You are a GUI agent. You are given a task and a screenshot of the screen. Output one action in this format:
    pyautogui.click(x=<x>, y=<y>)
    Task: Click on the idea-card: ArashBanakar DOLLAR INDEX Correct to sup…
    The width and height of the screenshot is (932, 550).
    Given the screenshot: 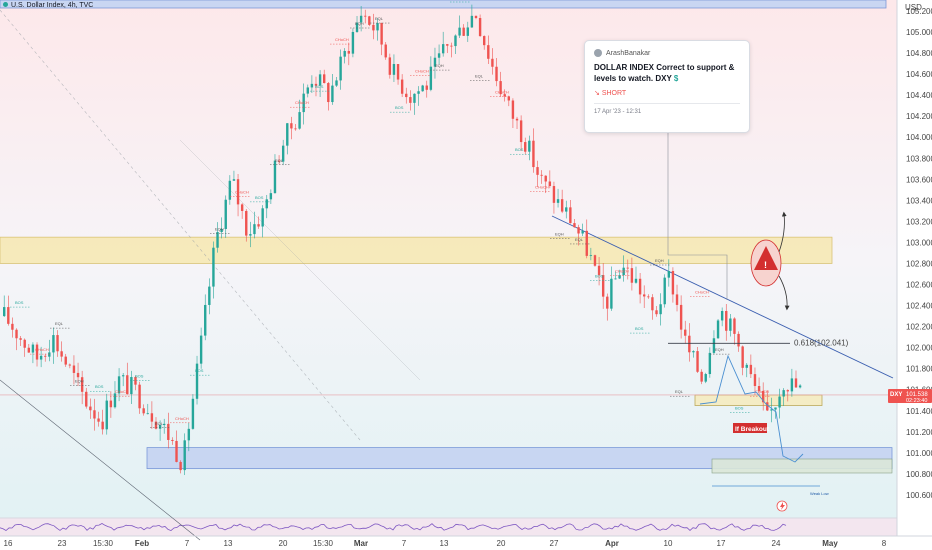 What is the action you would take?
    pyautogui.click(x=667, y=86)
    